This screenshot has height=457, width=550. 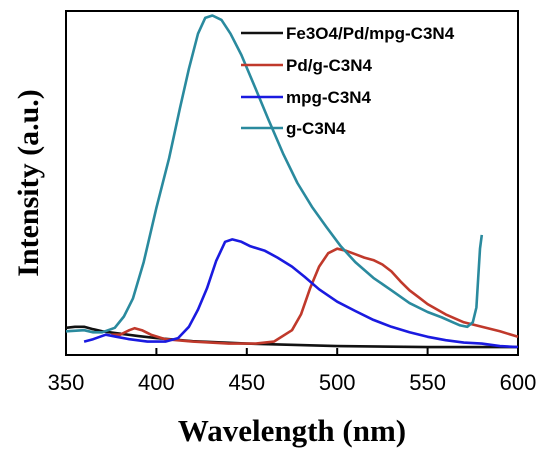 What do you see at coordinates (427, 382) in the screenshot?
I see `x-tick-label: 550` at bounding box center [427, 382].